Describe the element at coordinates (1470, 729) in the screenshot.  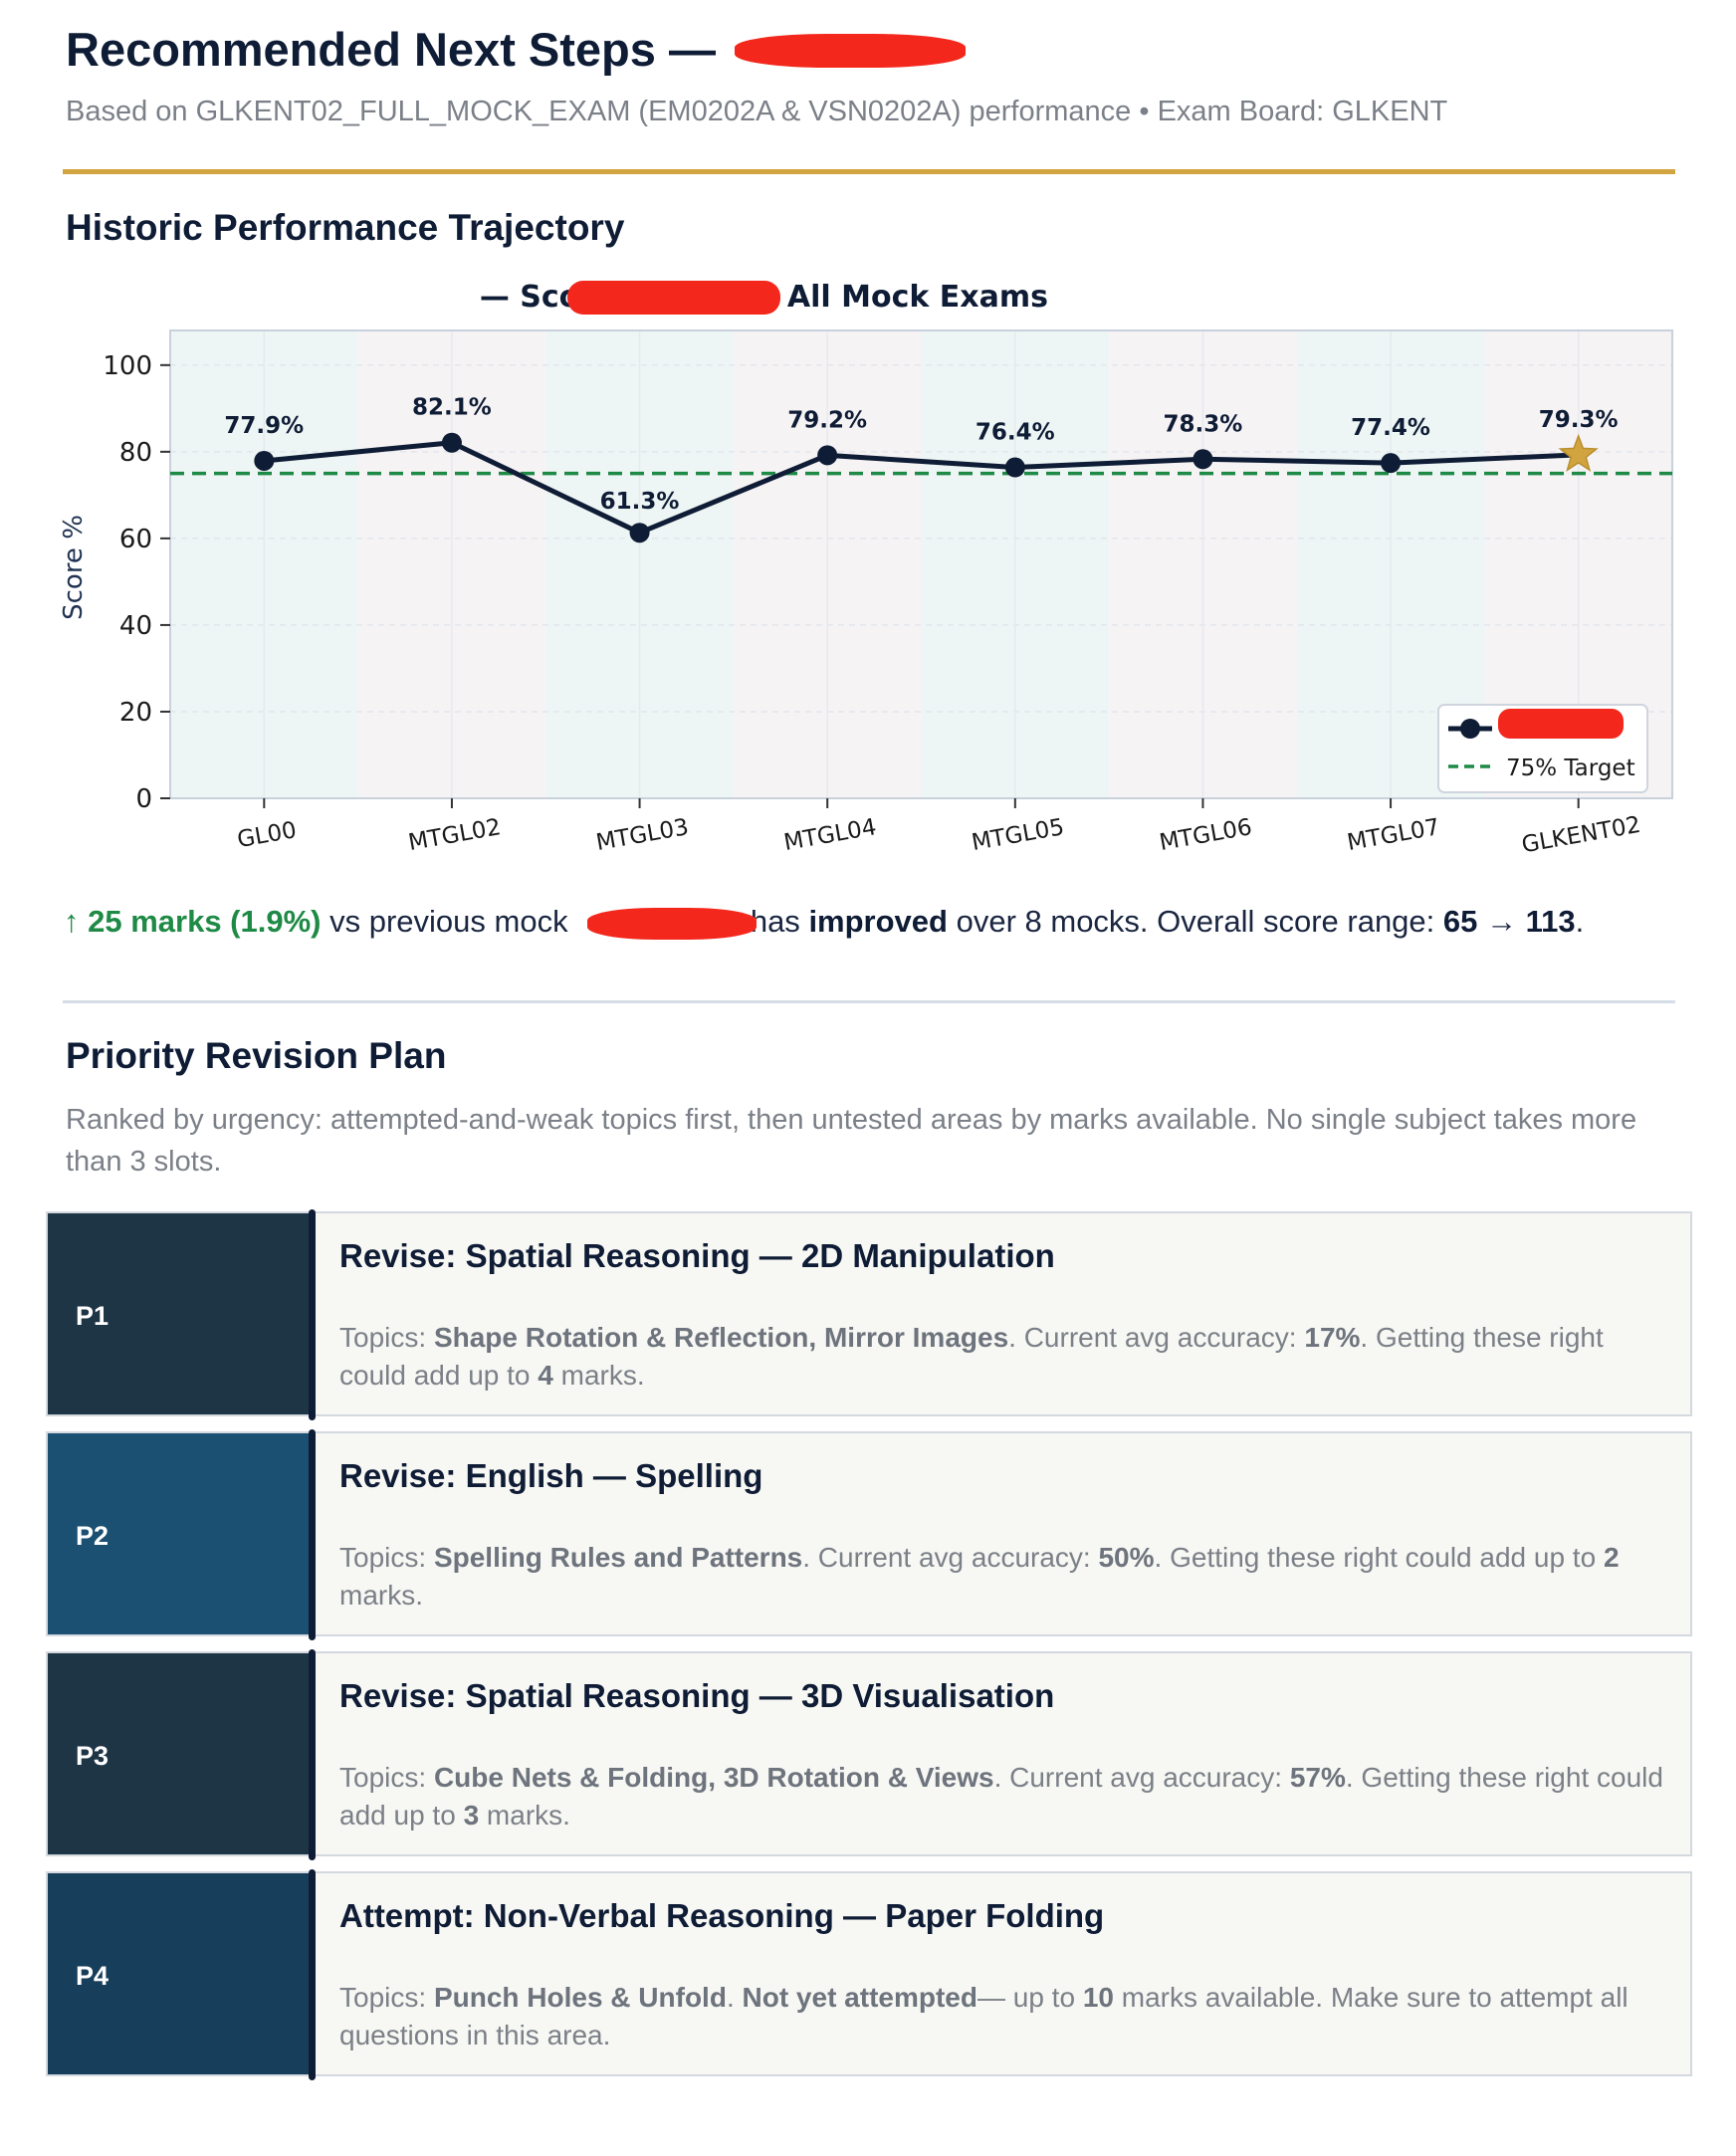
I see `legend-series-marker` at that location.